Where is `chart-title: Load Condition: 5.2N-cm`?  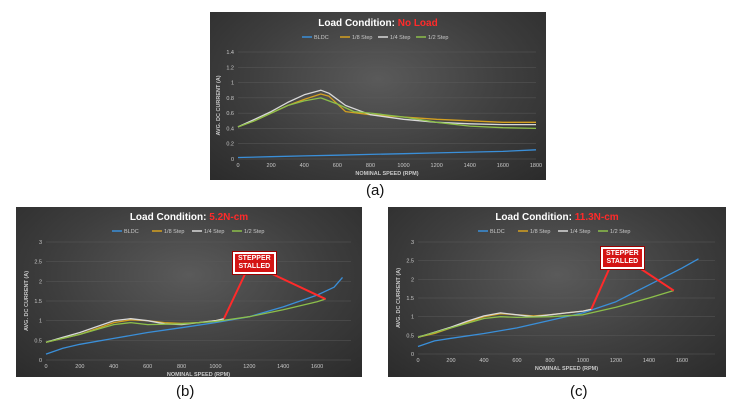 chart-title: Load Condition: 5.2N-cm is located at coordinates (189, 217).